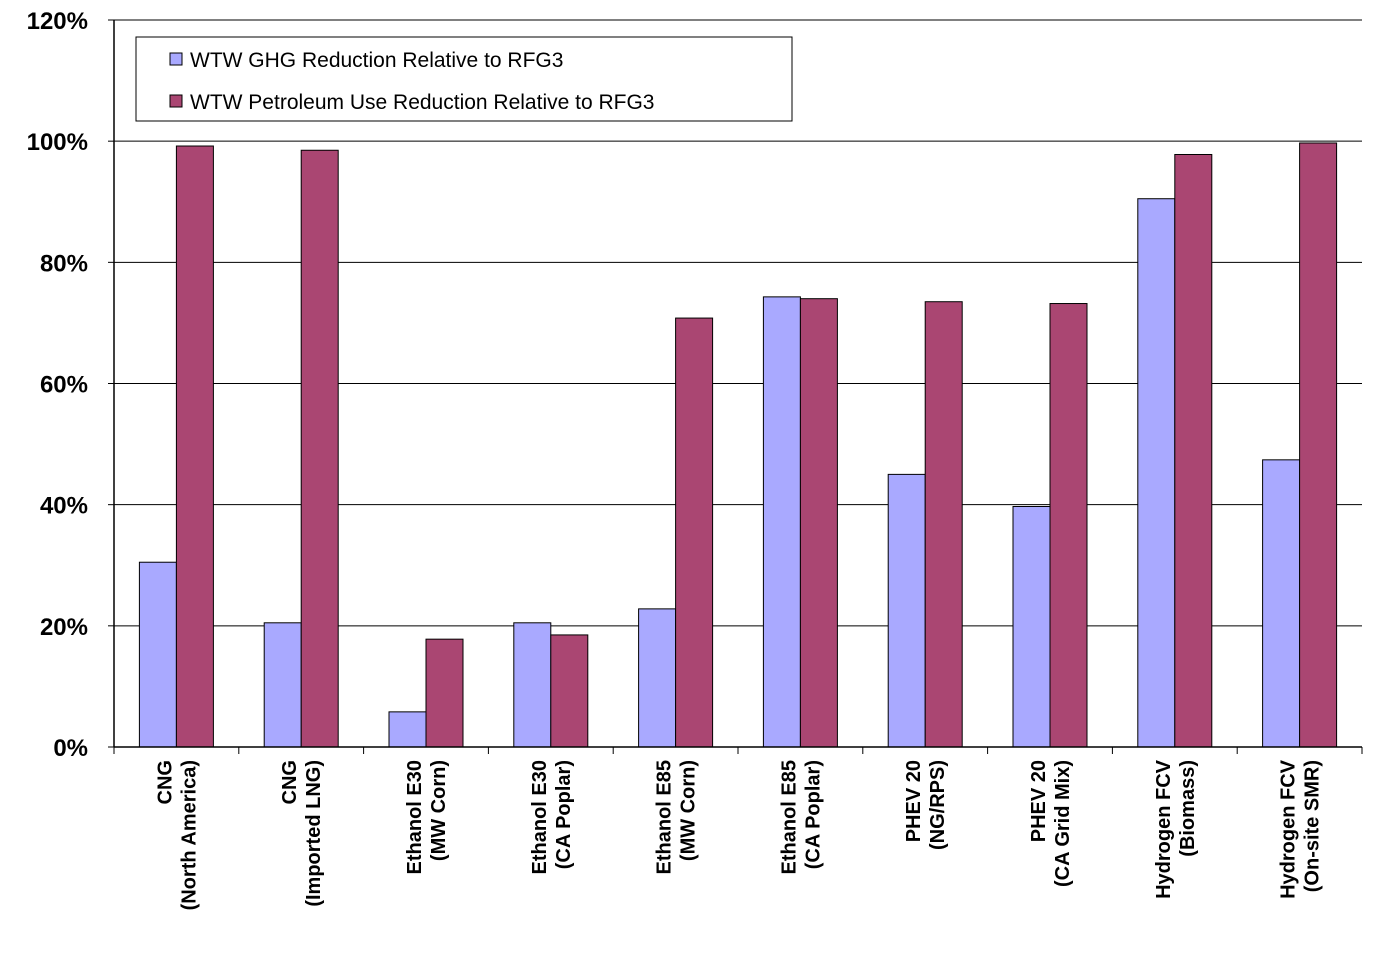 This screenshot has height=969, width=1374. What do you see at coordinates (1164, 829) in the screenshot?
I see `x-tick-label-8-line-0: Hydrogen FCV` at bounding box center [1164, 829].